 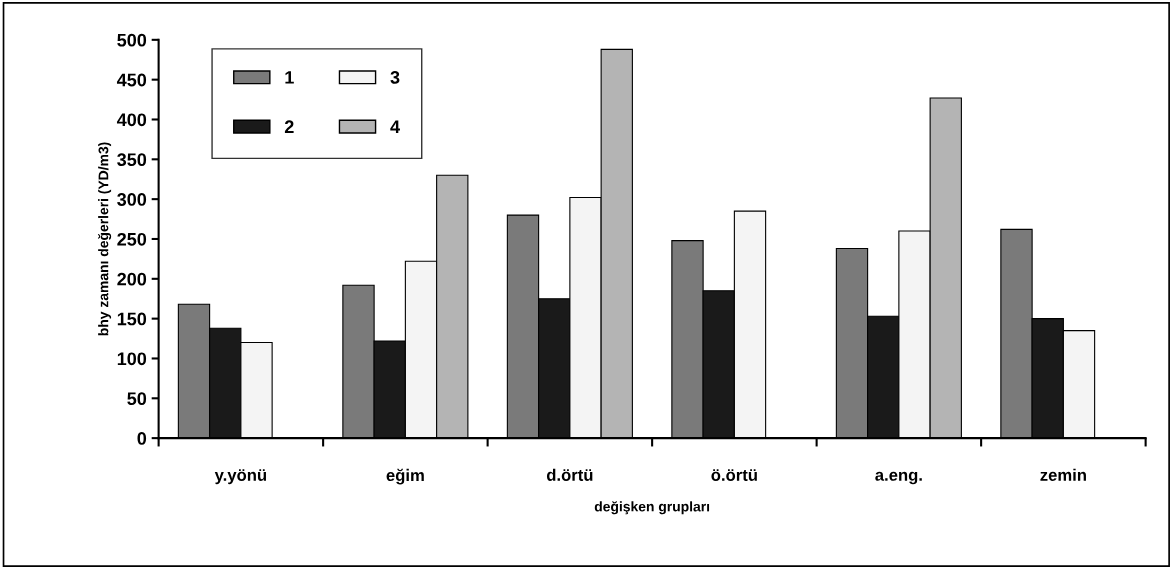 I want to click on legend-label: 1, so click(x=289, y=77).